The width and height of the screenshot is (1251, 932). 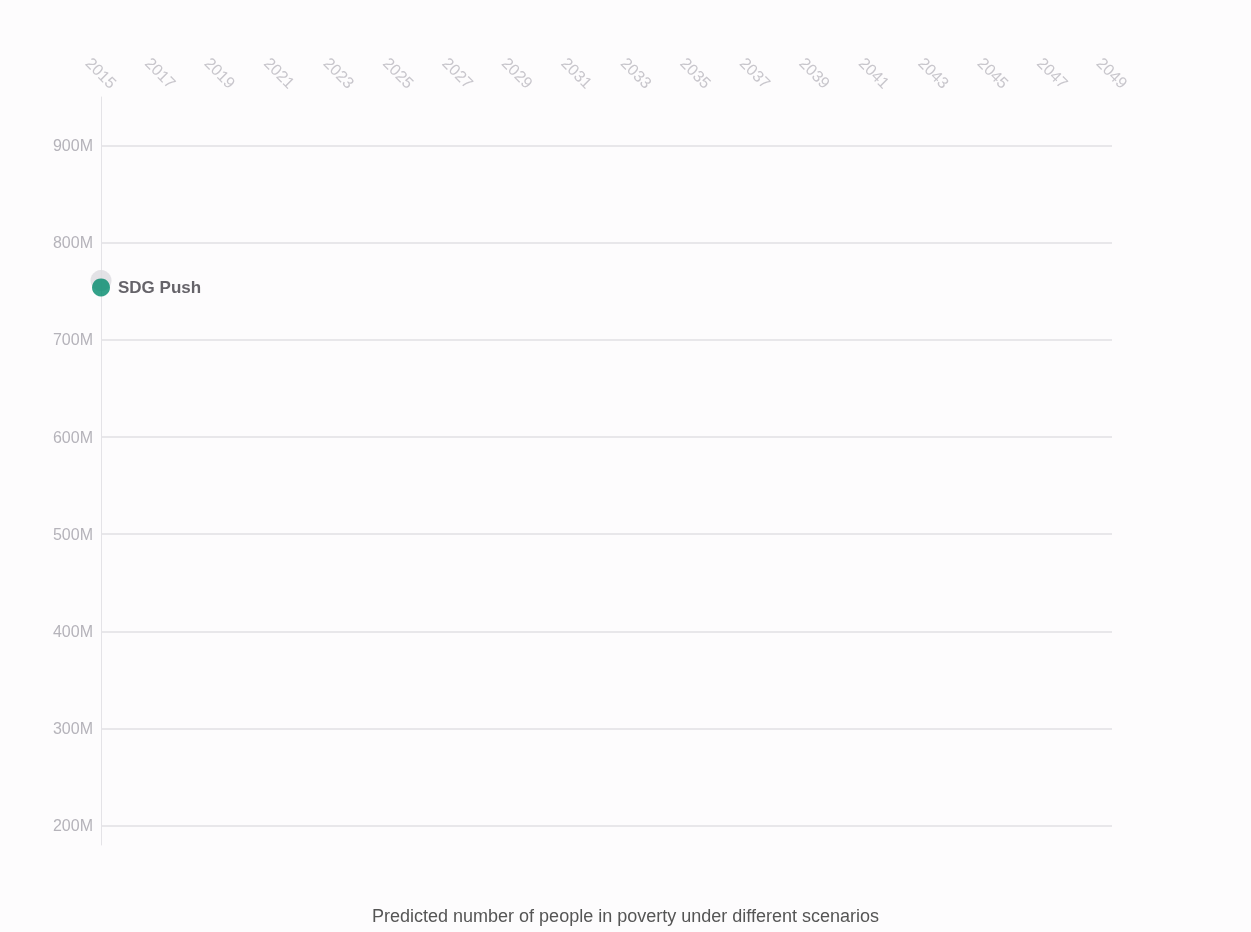 I want to click on y-tick-label: 300M, so click(x=72, y=728).